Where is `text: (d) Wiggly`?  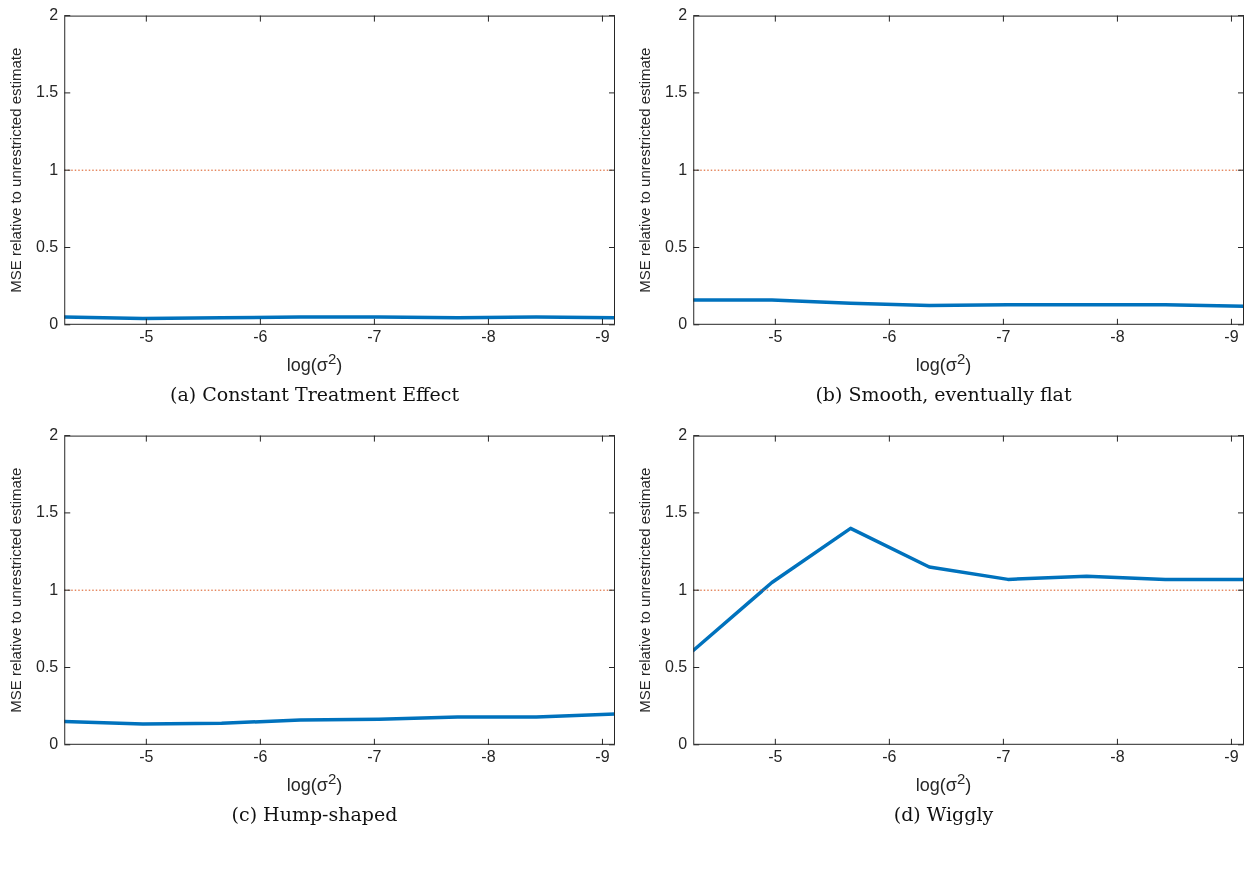
text: (d) Wiggly is located at coordinates (943, 814).